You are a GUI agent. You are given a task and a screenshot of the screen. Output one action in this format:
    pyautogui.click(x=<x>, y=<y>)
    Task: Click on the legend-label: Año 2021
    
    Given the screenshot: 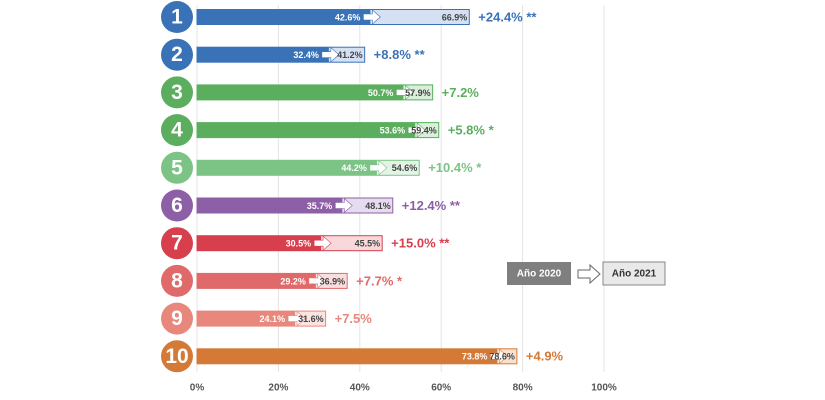 What is the action you would take?
    pyautogui.click(x=634, y=274)
    